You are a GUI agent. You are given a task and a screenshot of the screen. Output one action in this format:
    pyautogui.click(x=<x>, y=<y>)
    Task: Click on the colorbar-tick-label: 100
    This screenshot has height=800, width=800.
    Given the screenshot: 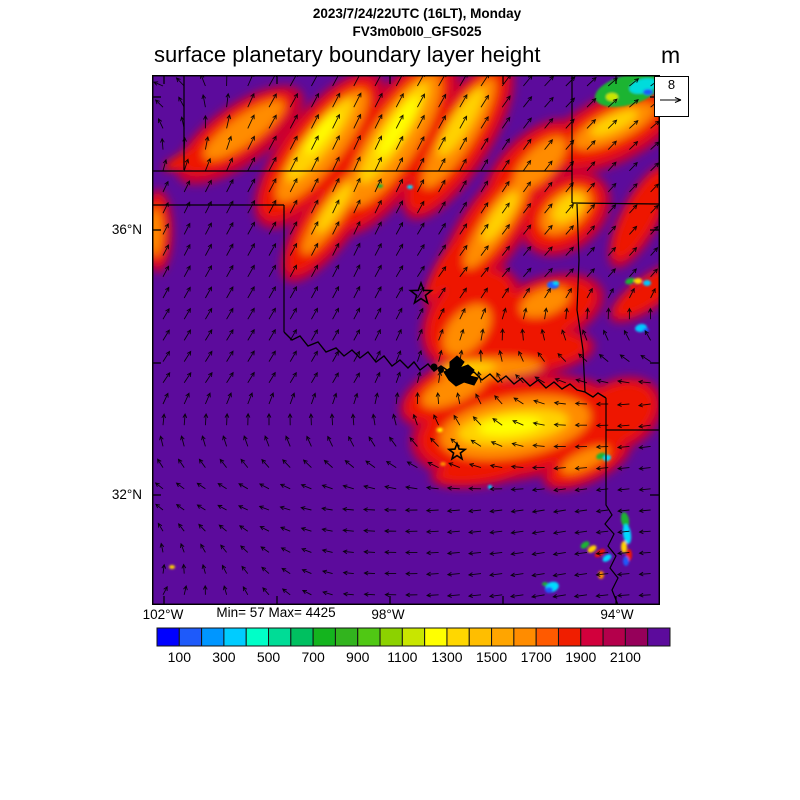 What is the action you would take?
    pyautogui.click(x=179, y=657)
    